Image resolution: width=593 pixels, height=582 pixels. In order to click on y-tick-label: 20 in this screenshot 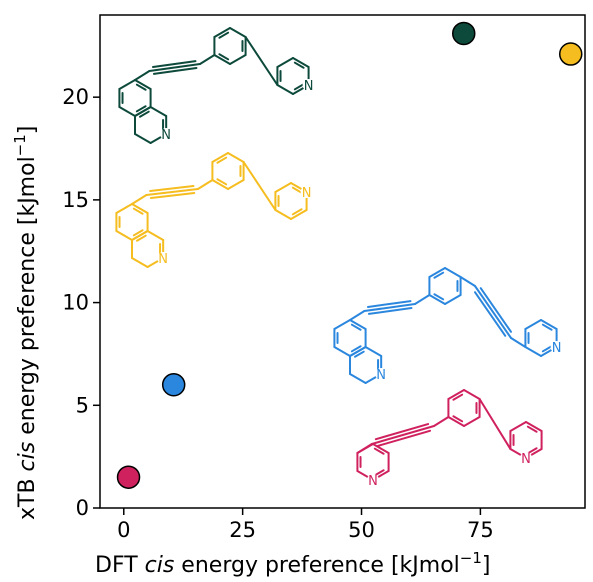, I will do `click(75, 97)`.